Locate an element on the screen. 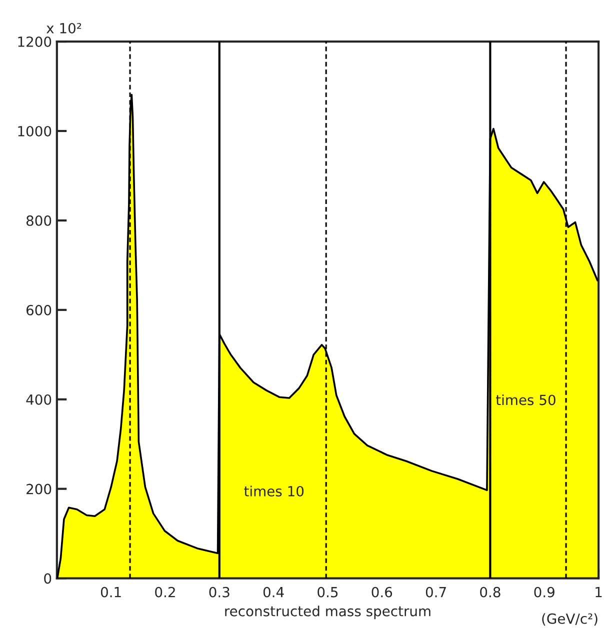  x-tick-label: 0.2 is located at coordinates (165, 592).